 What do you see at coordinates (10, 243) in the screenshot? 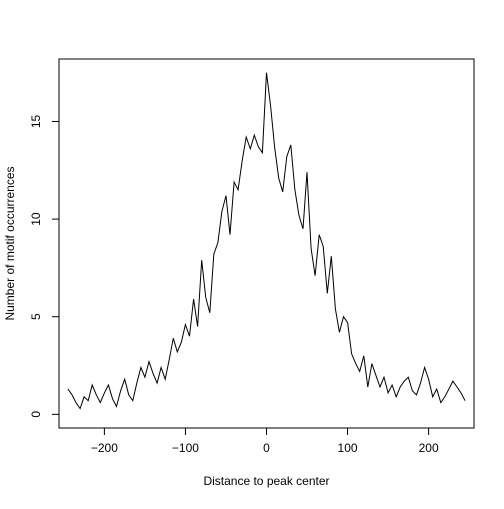
I see `y-axis-label: Number of motif occurrences` at bounding box center [10, 243].